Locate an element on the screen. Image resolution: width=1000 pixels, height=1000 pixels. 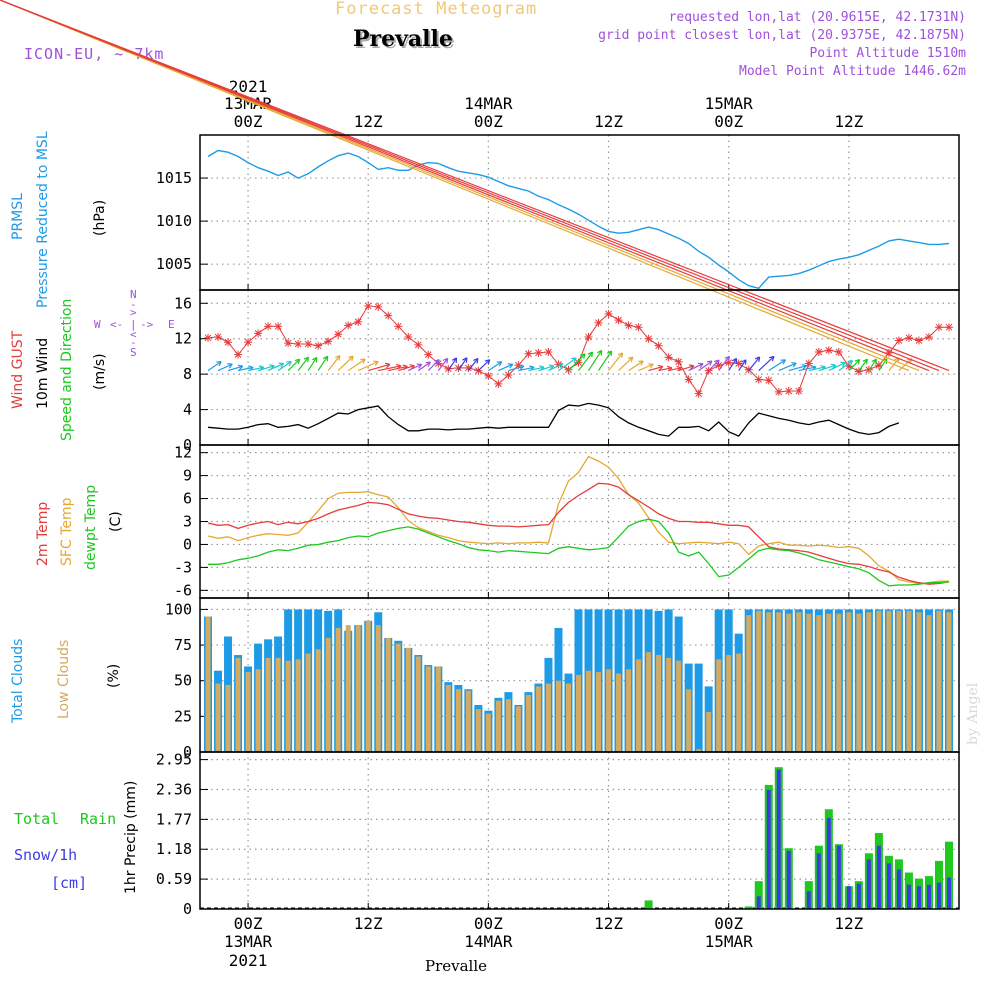
sfc-temp-line is located at coordinates (578, 520).